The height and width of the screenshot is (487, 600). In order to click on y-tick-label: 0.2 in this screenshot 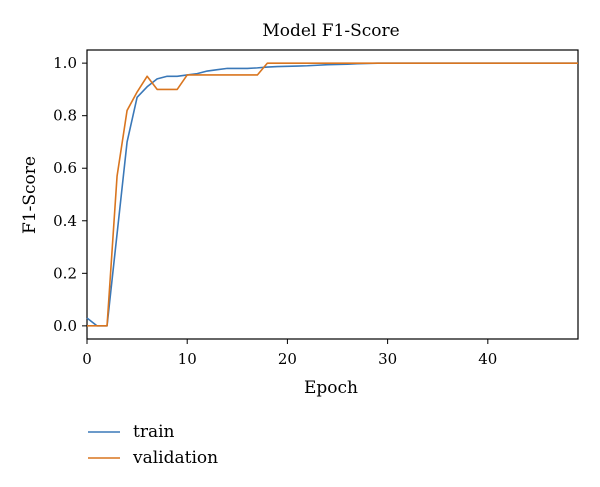, I will do `click(65, 273)`.